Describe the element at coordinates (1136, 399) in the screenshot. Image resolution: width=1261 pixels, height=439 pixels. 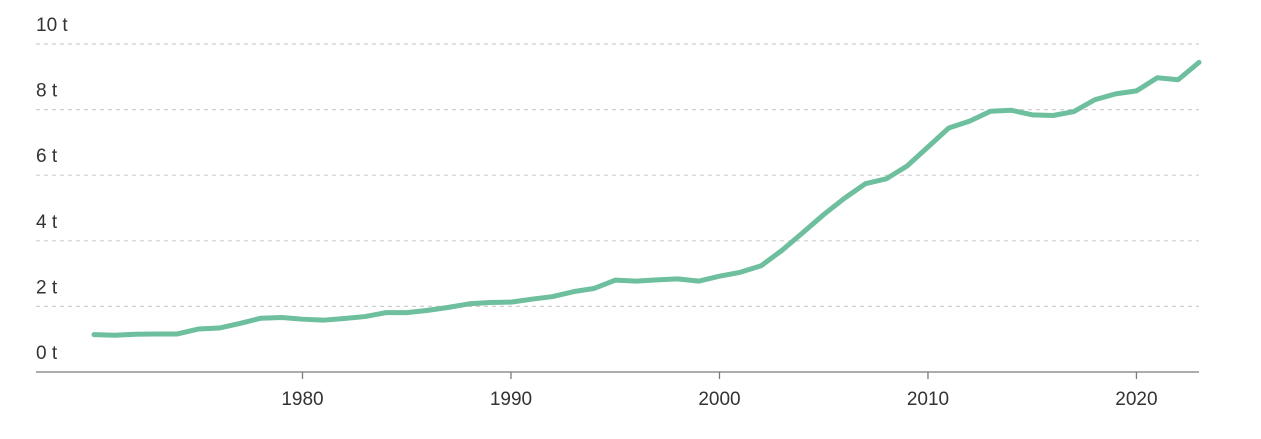
I see `x-tick-label: 2020` at that location.